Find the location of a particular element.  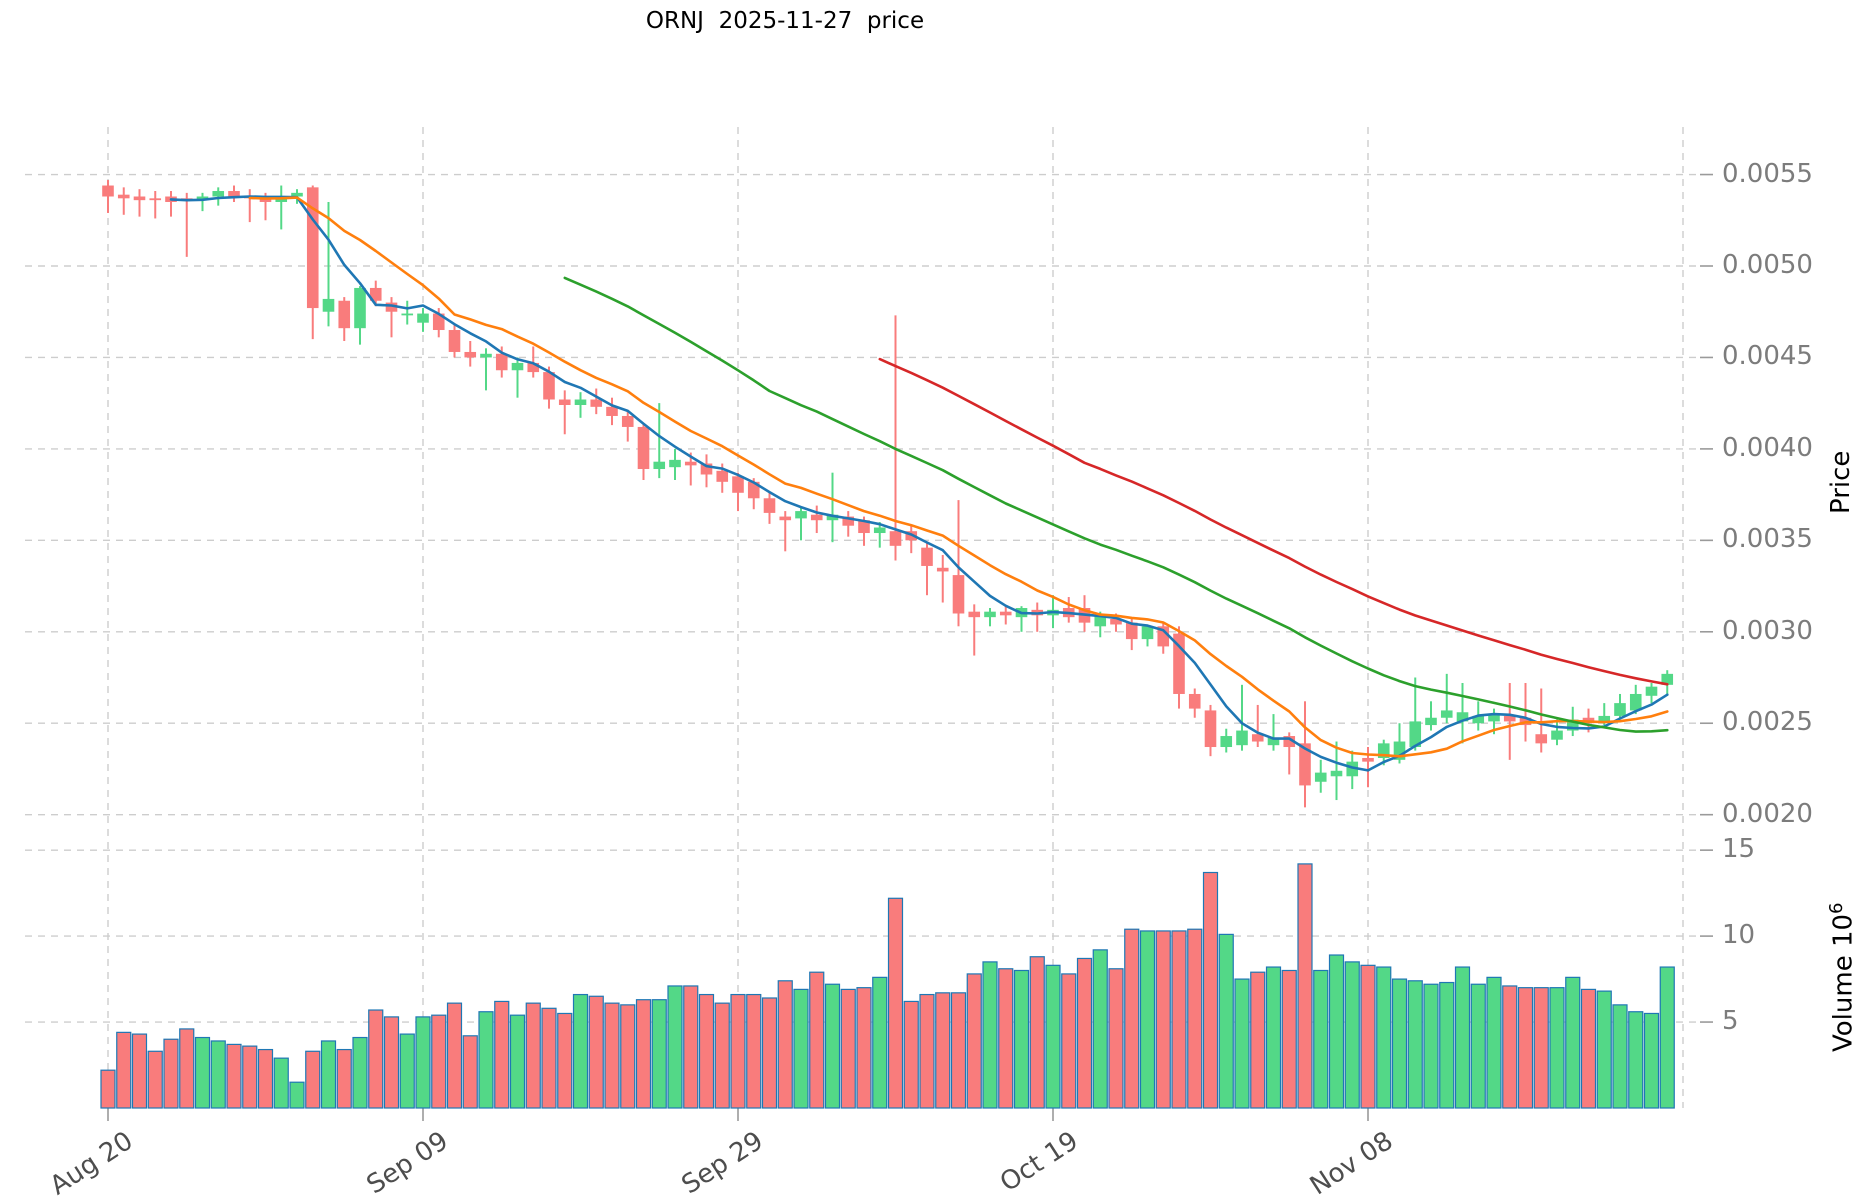

volume-axis-label: Volume 106 is located at coordinates (1842, 977).